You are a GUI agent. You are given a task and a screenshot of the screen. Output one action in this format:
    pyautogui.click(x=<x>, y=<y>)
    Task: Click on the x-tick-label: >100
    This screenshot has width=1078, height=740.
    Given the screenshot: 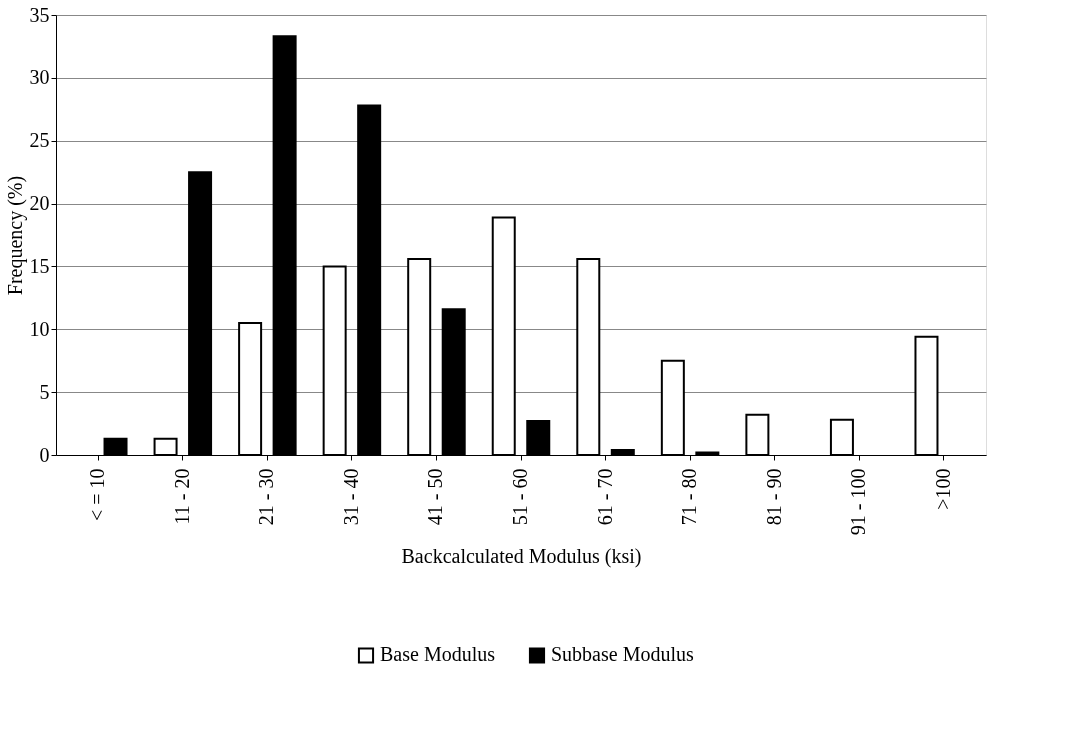 What is the action you would take?
    pyautogui.click(x=942, y=489)
    